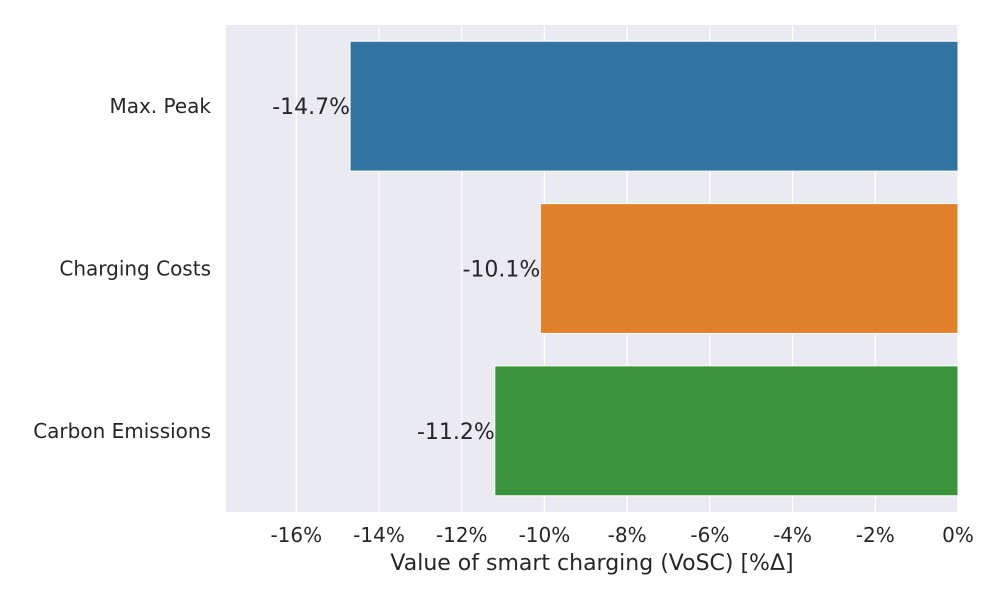 Image resolution: width=1000 pixels, height=600 pixels. Describe the element at coordinates (135, 269) in the screenshot. I see `category-label: Charging Costs` at that location.